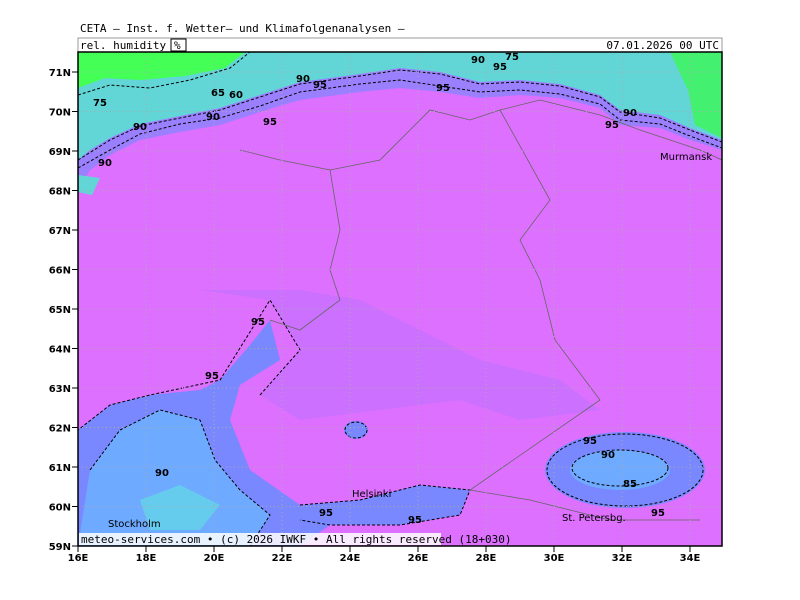  Describe the element at coordinates (60, 429) in the screenshot. I see `lat-label: 62N` at that location.